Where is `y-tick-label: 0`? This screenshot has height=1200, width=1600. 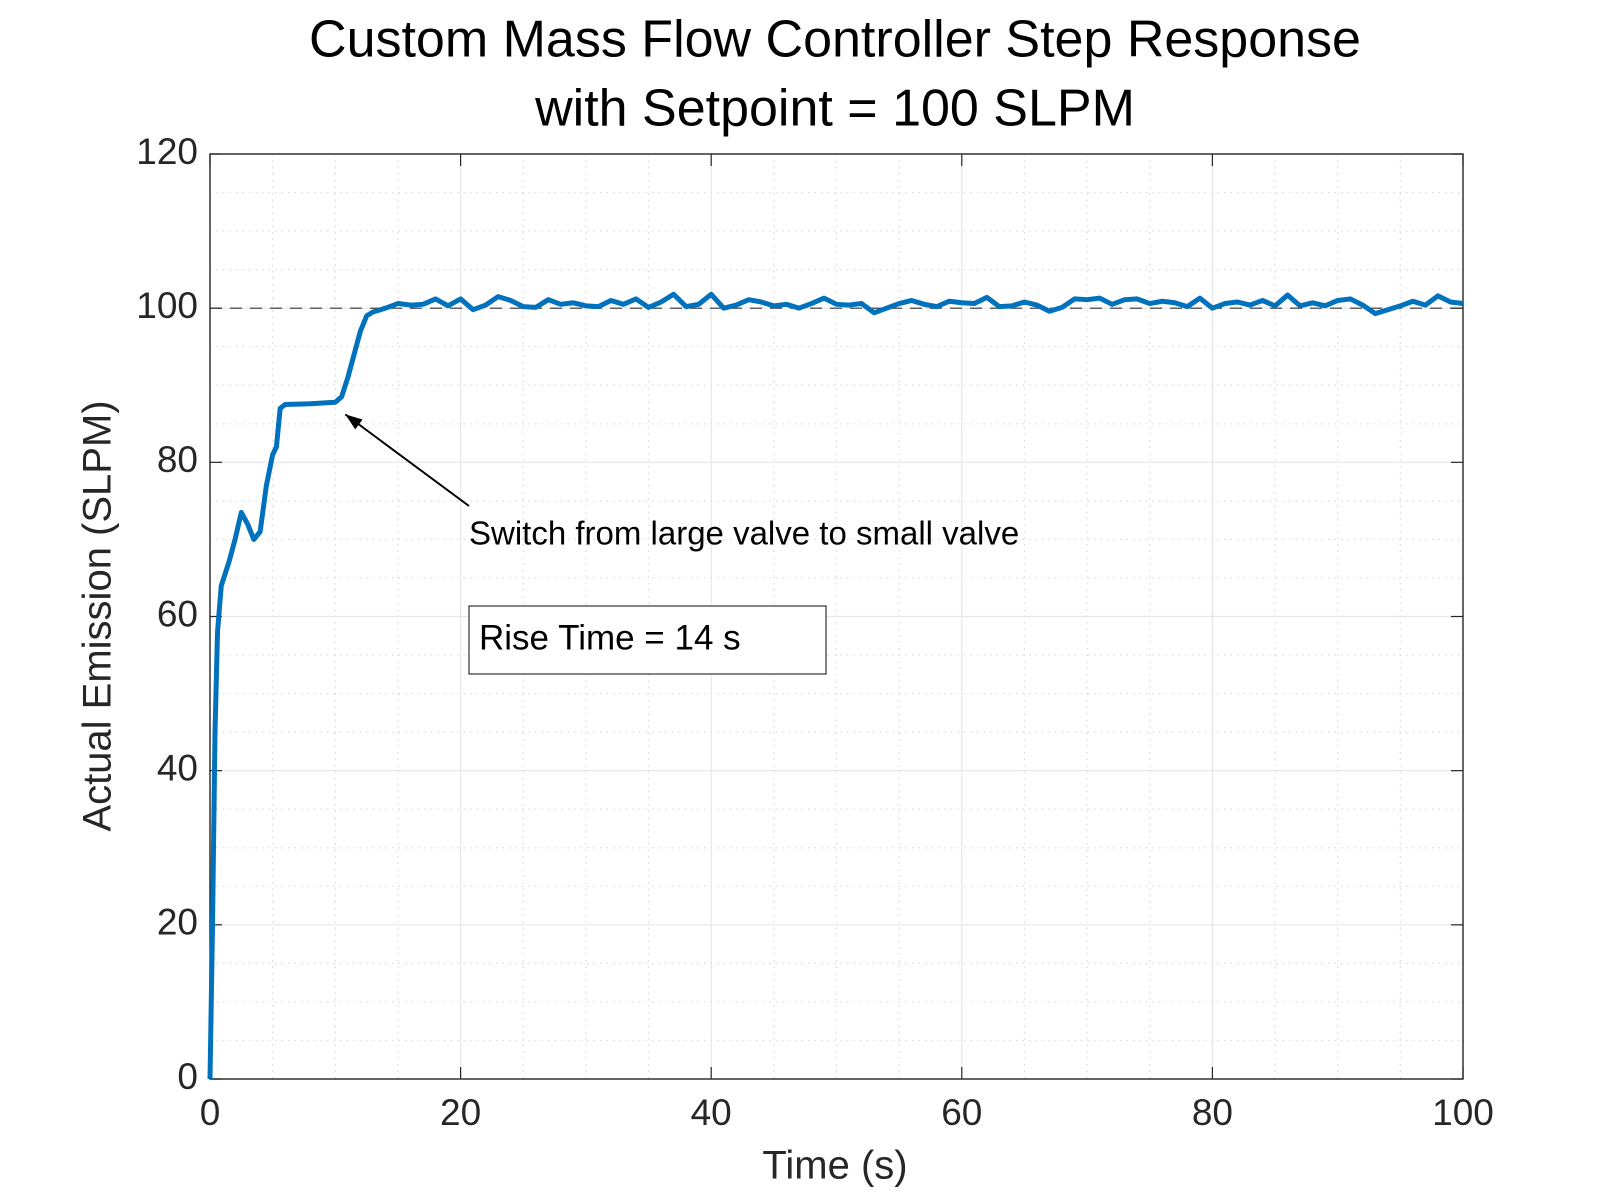 y-tick-label: 0 is located at coordinates (187, 1076).